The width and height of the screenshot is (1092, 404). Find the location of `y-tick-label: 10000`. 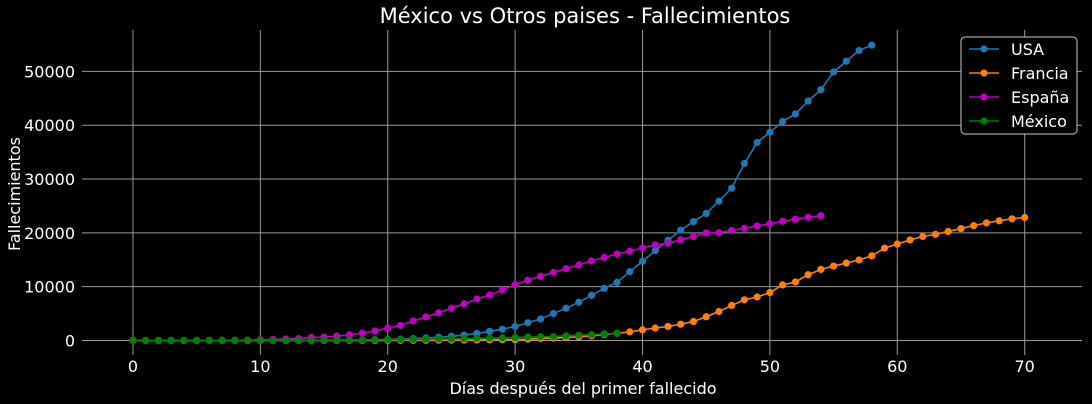

y-tick-label: 10000 is located at coordinates (49, 287).